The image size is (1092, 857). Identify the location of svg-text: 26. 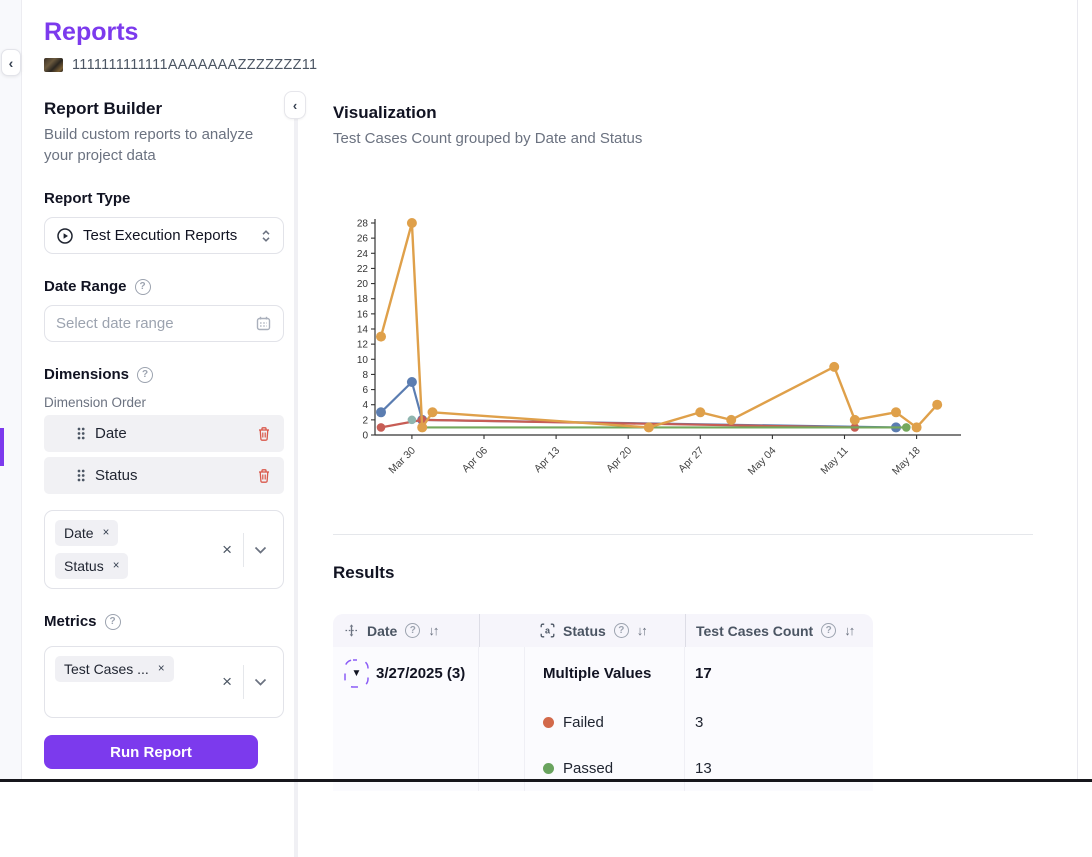
(363, 239).